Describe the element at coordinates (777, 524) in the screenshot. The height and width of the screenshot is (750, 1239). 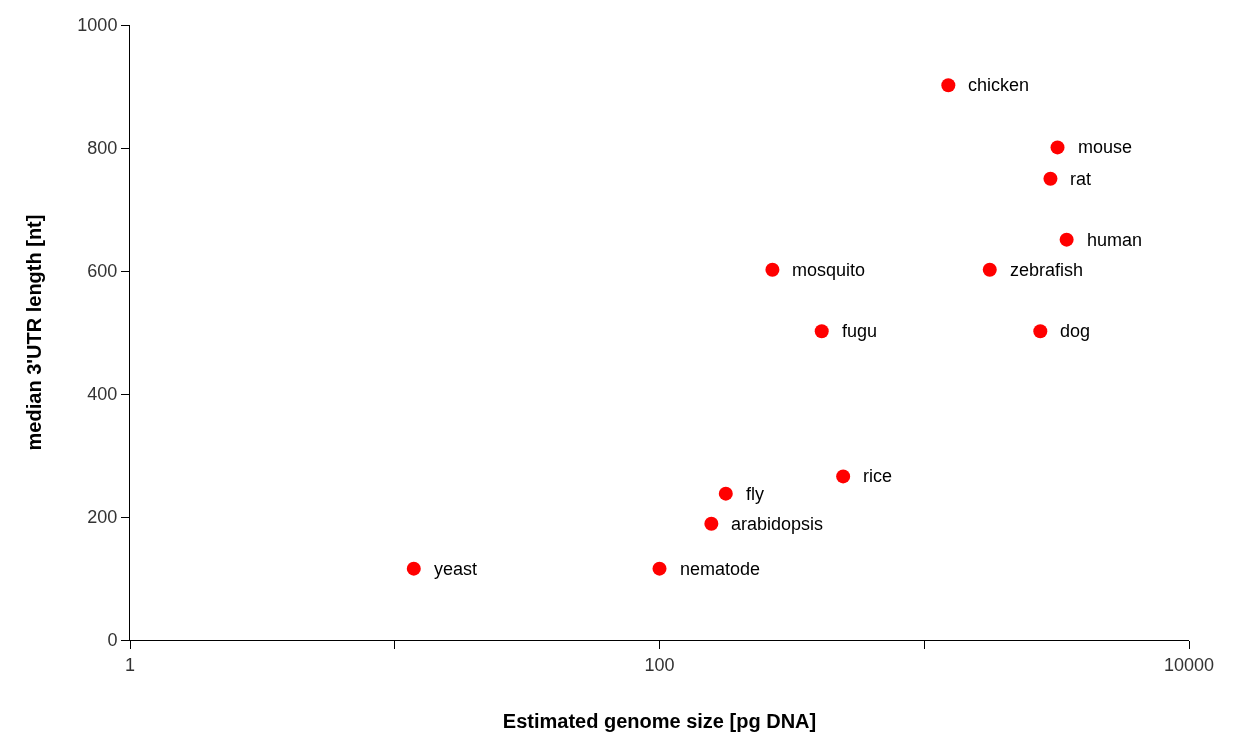
I see `annotation: arabidopsis` at that location.